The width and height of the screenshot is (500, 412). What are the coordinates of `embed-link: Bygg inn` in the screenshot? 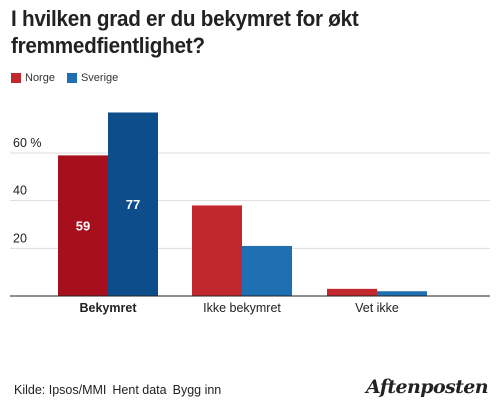 It's located at (197, 390).